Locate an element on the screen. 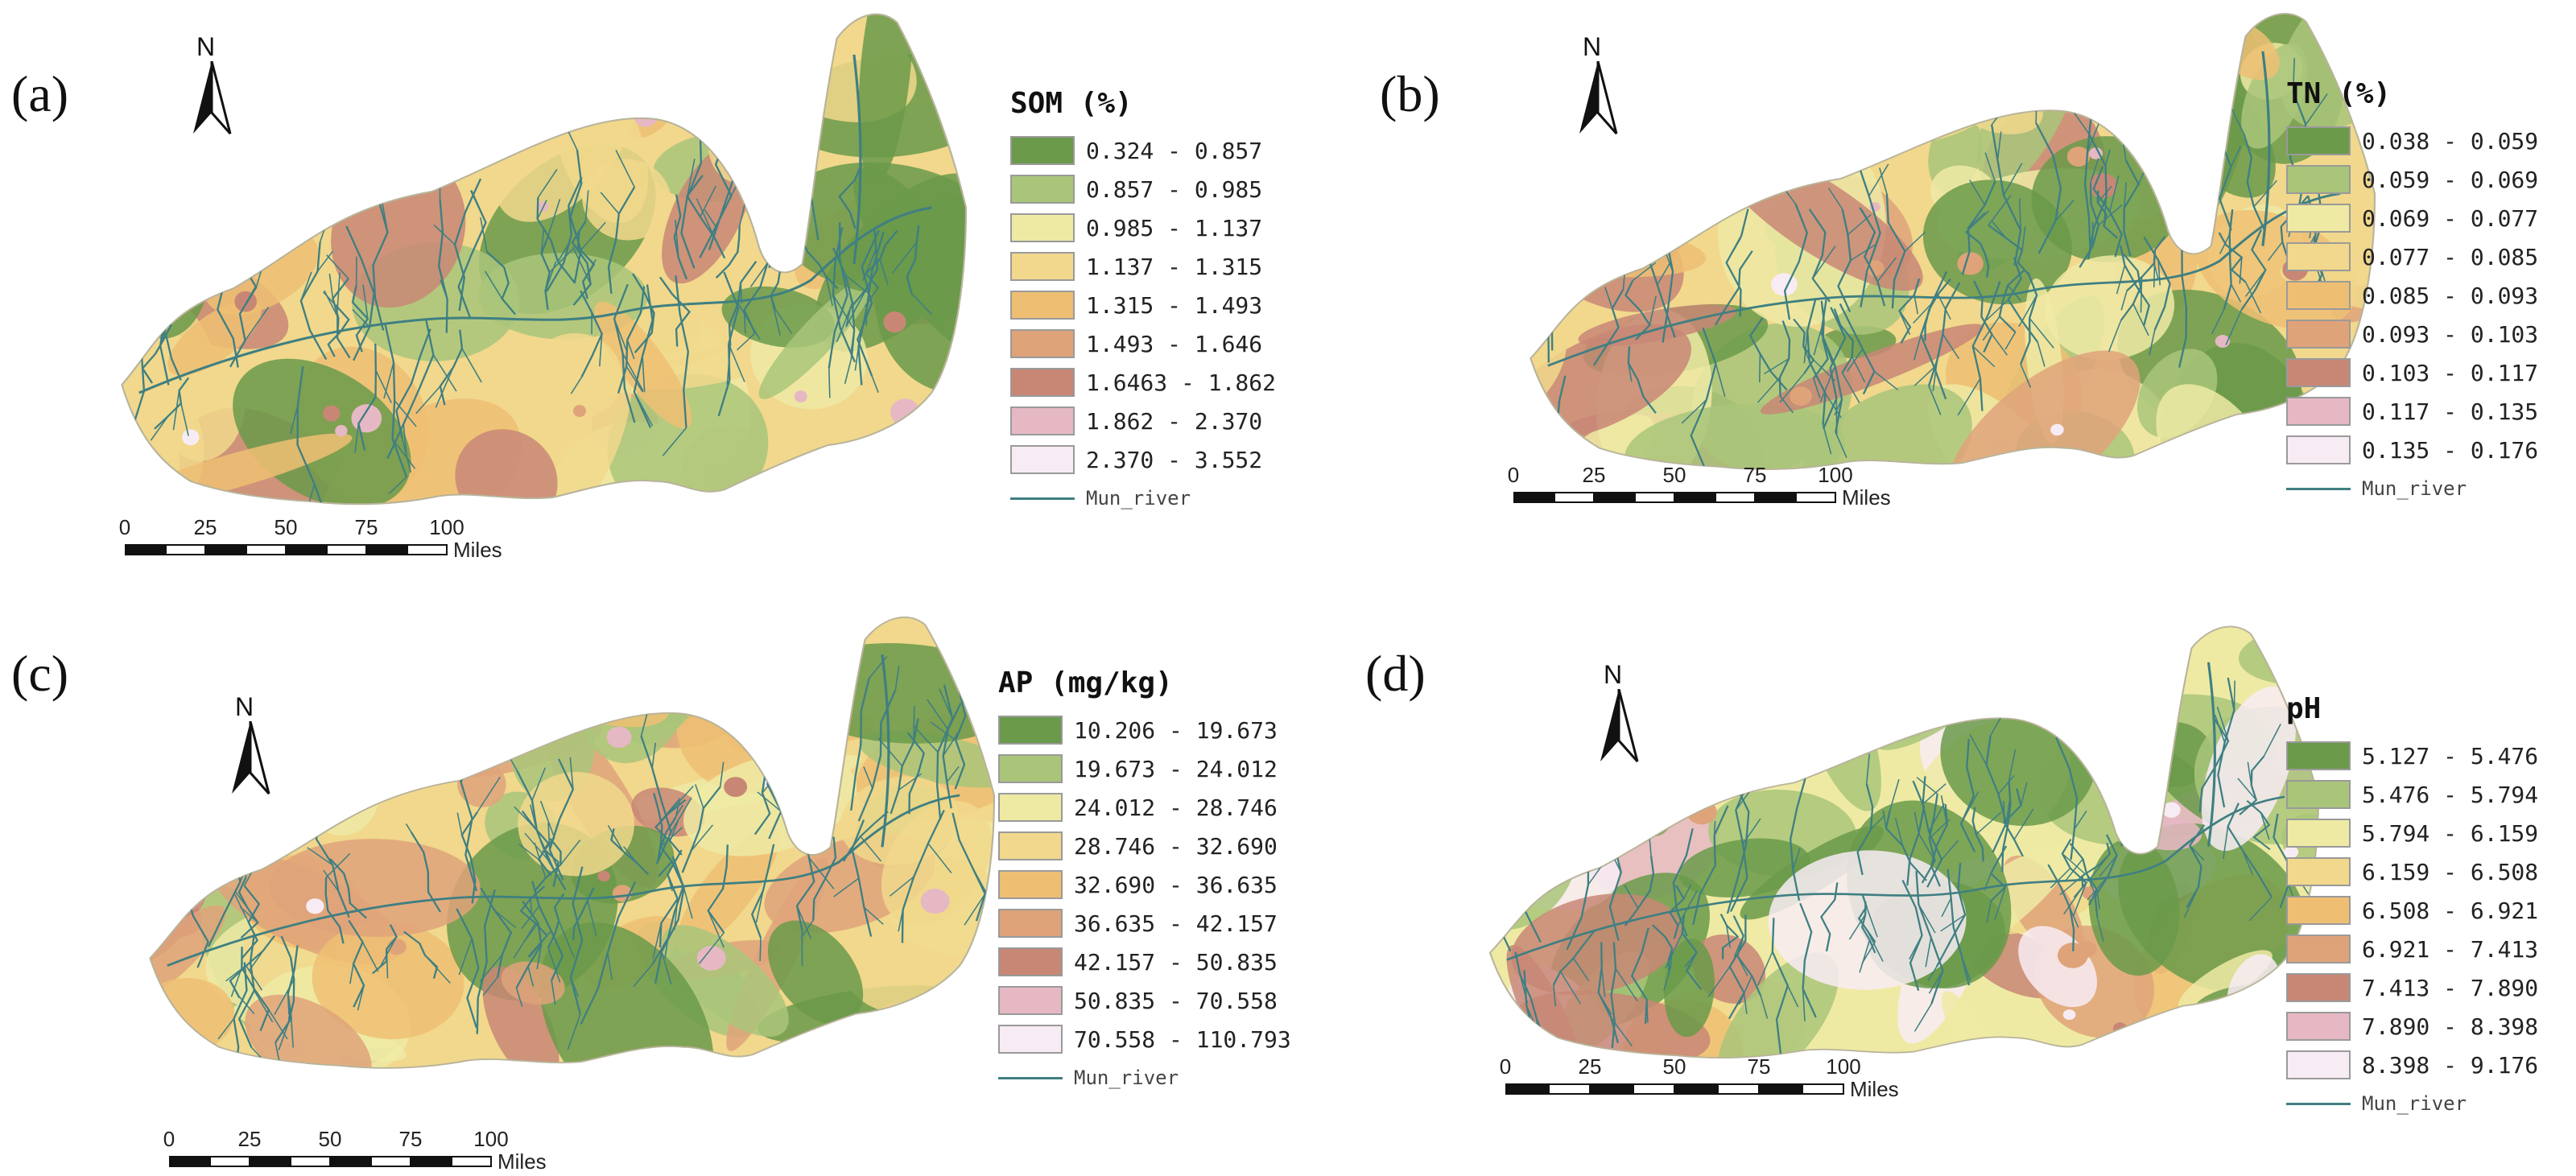 Image resolution: width=2576 pixels, height=1176 pixels. legend-item: 42.157 - 50.835 is located at coordinates (1144, 962).